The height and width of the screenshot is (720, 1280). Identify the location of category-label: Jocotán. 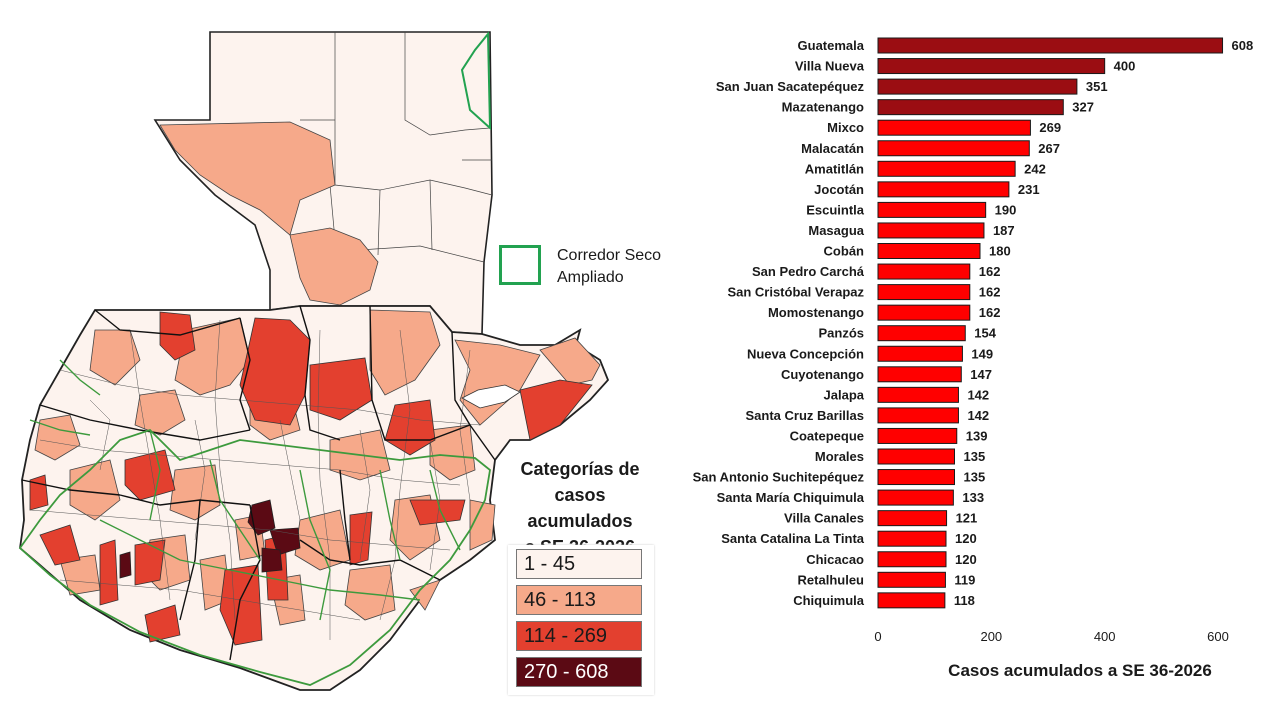
(839, 189).